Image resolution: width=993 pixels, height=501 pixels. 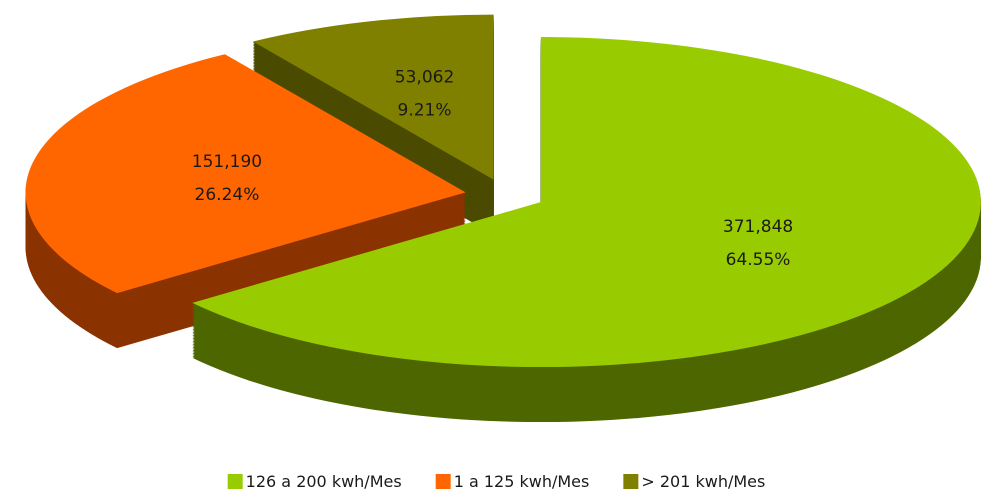 I want to click on legend-label: > 201 kwh/Mes, so click(x=703, y=481).